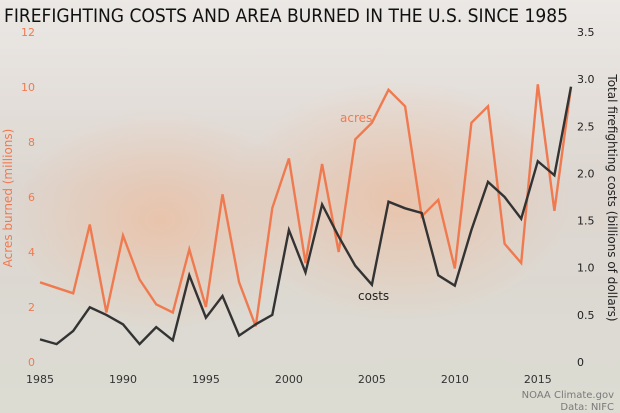  What do you see at coordinates (356, 118) in the screenshot?
I see `series-label-acres: acres` at bounding box center [356, 118].